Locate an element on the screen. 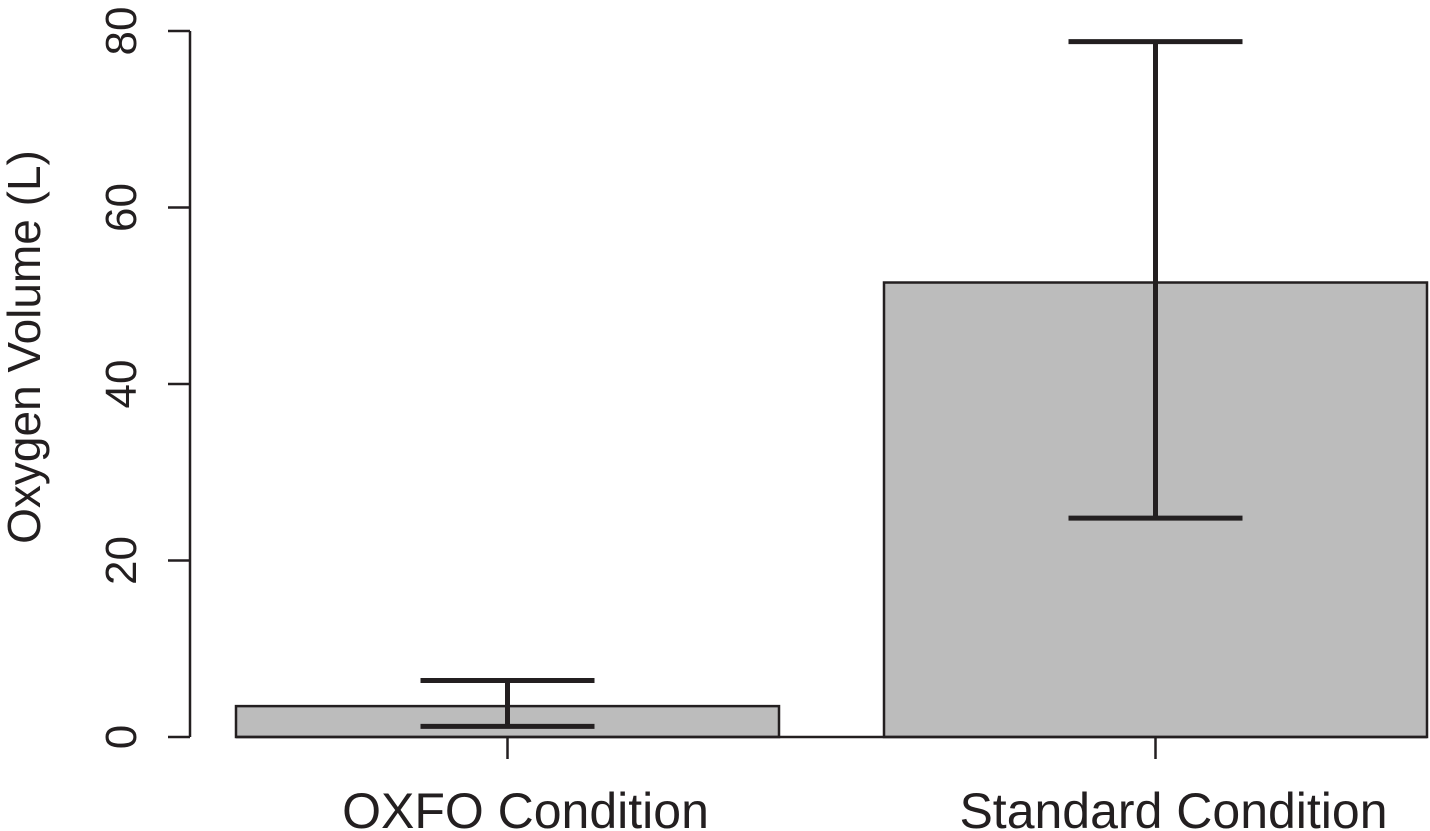  y-tick-label: 0 is located at coordinates (121, 737).